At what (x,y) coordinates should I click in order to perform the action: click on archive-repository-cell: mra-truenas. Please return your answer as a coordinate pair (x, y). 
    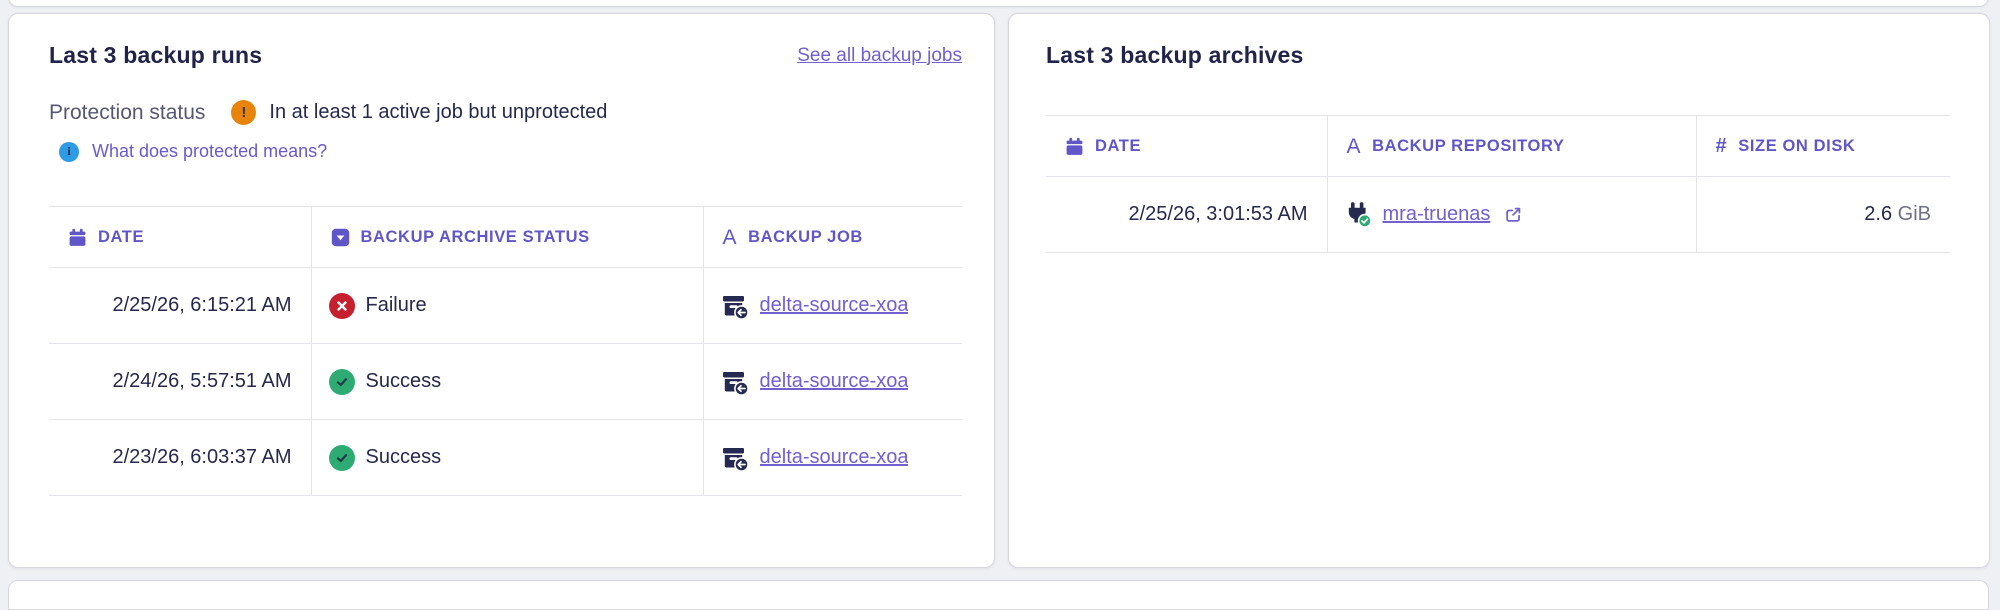
    Looking at the image, I should click on (1511, 214).